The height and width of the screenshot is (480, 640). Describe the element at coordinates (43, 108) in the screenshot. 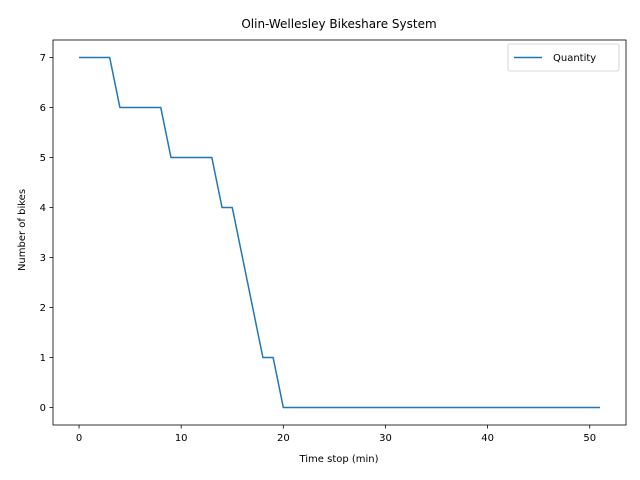

I see `y-tick-label: 6` at that location.